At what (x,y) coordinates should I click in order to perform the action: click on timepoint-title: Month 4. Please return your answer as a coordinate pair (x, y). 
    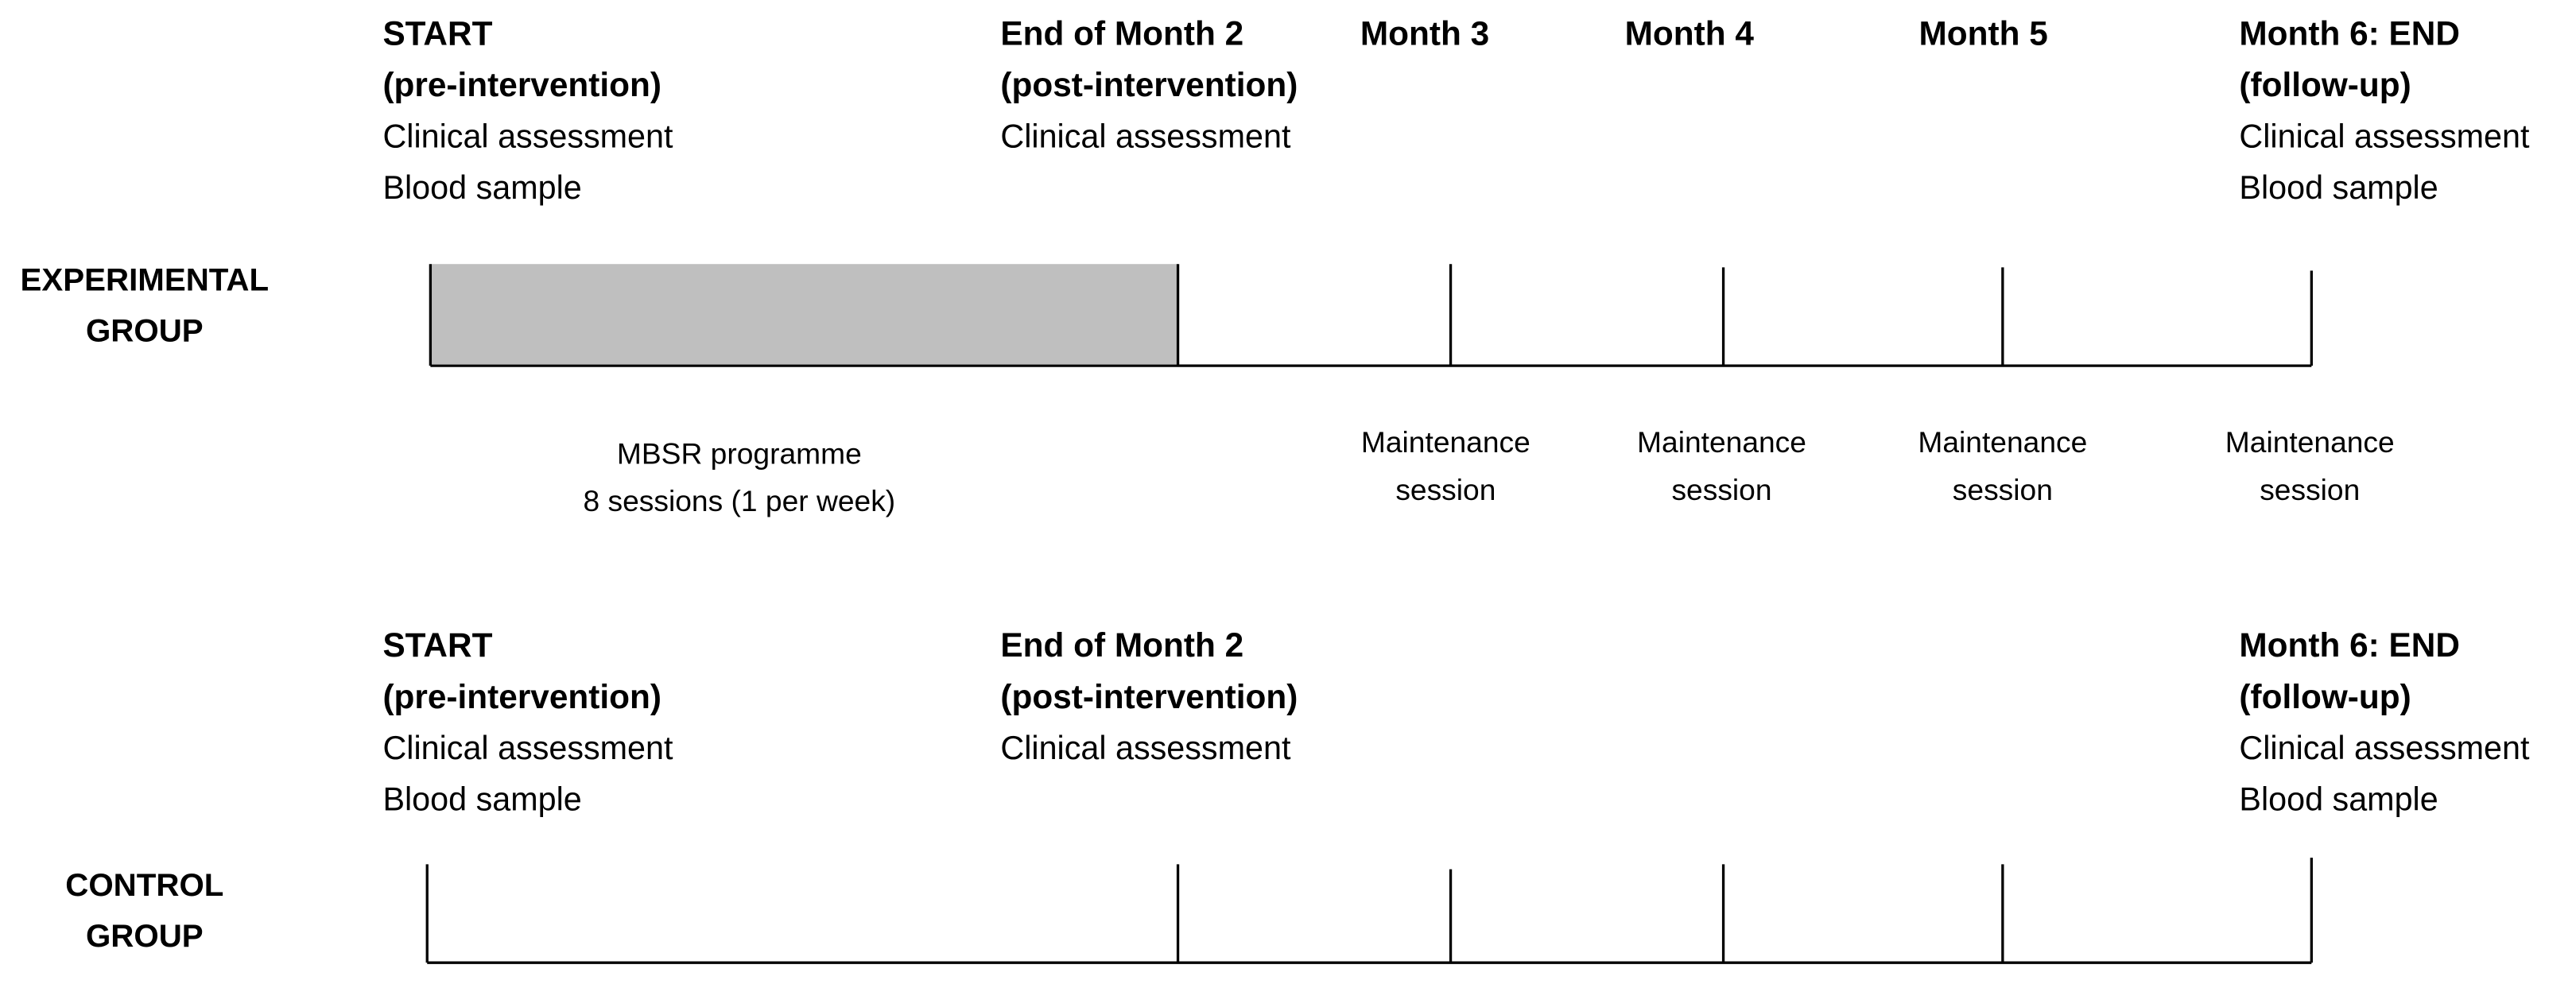
    Looking at the image, I should click on (1690, 33).